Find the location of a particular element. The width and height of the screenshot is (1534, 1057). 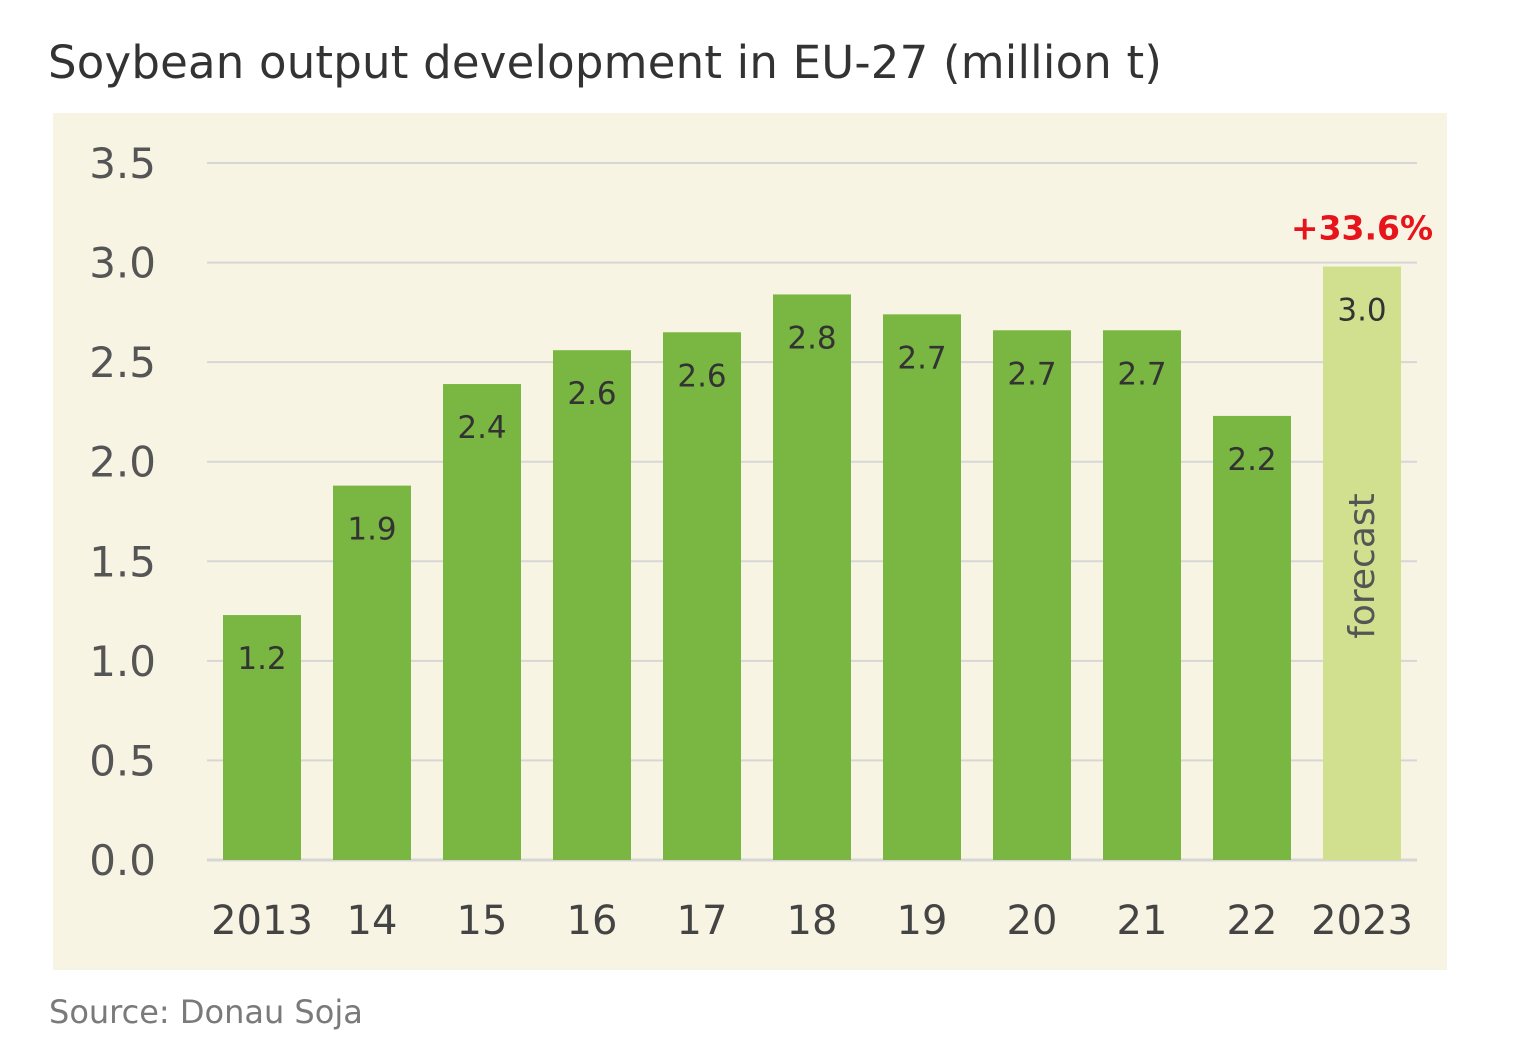

y-tick-label: 0.5 is located at coordinates (122, 760).